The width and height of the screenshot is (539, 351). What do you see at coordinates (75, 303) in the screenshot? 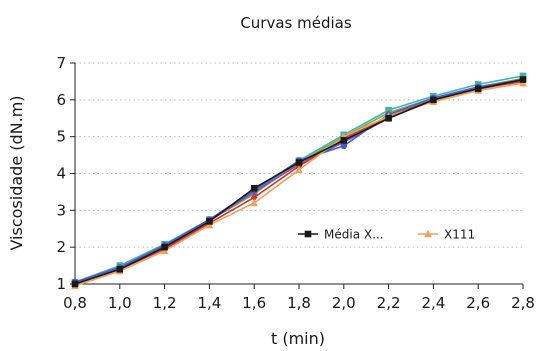
I see `x-tick-label: 0,8` at bounding box center [75, 303].